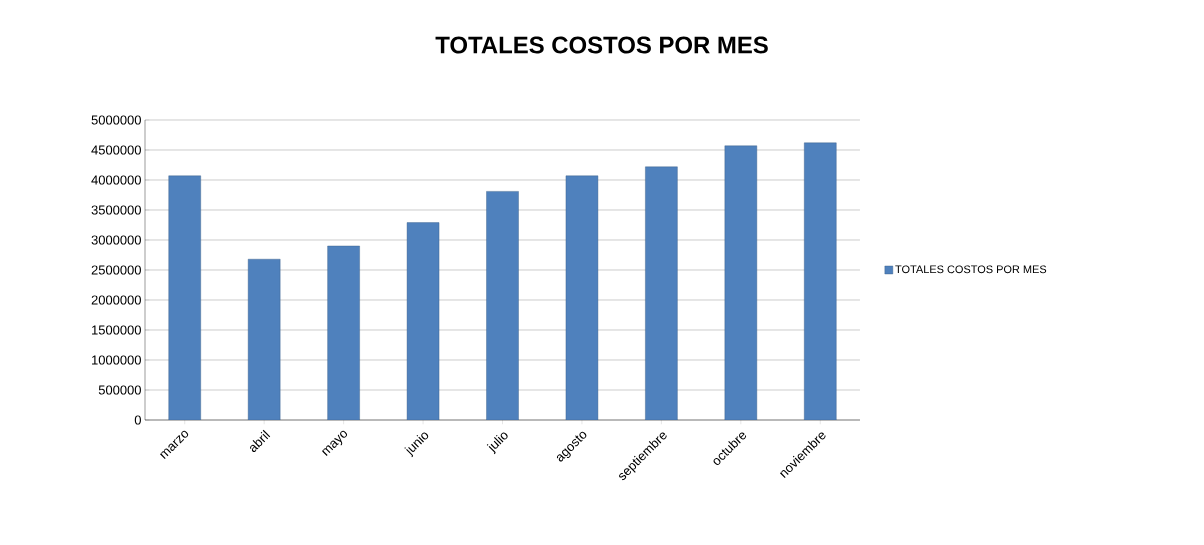 The width and height of the screenshot is (1204, 545). What do you see at coordinates (137, 420) in the screenshot?
I see `y-tick-label: 0` at bounding box center [137, 420].